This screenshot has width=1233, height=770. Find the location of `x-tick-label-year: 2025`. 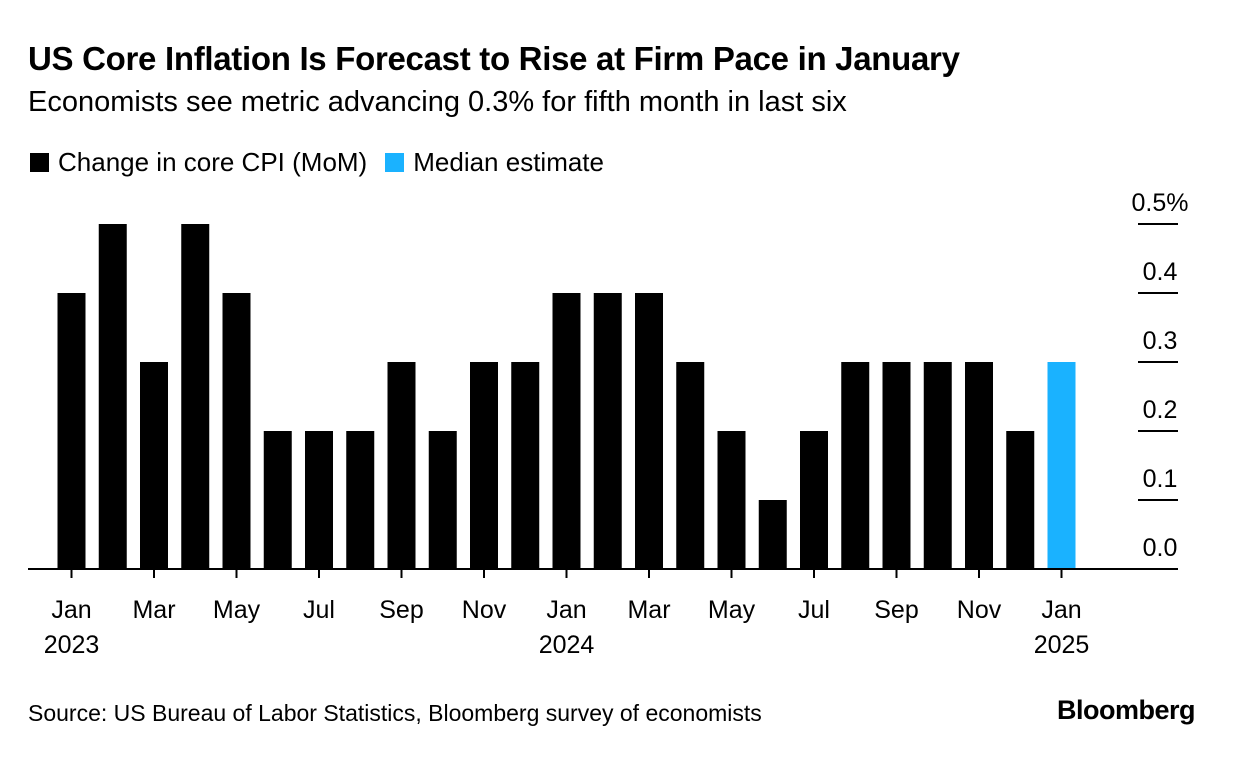

x-tick-label-year: 2025 is located at coordinates (1062, 645).